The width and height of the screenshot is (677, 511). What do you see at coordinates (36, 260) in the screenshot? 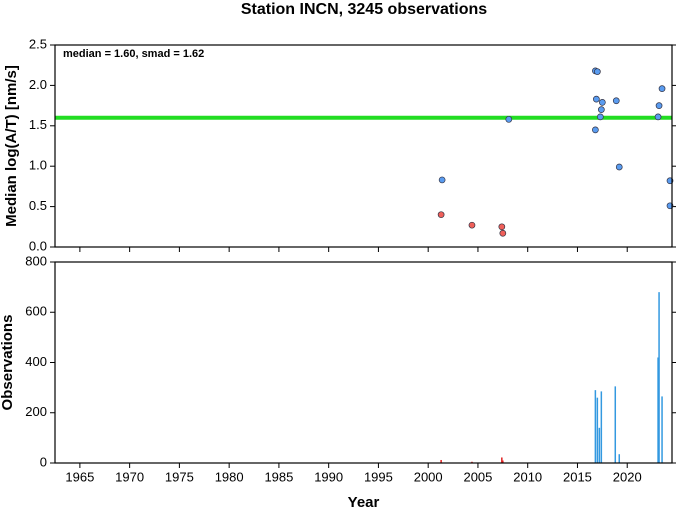
I see `y-tick-label: 800` at bounding box center [36, 260].